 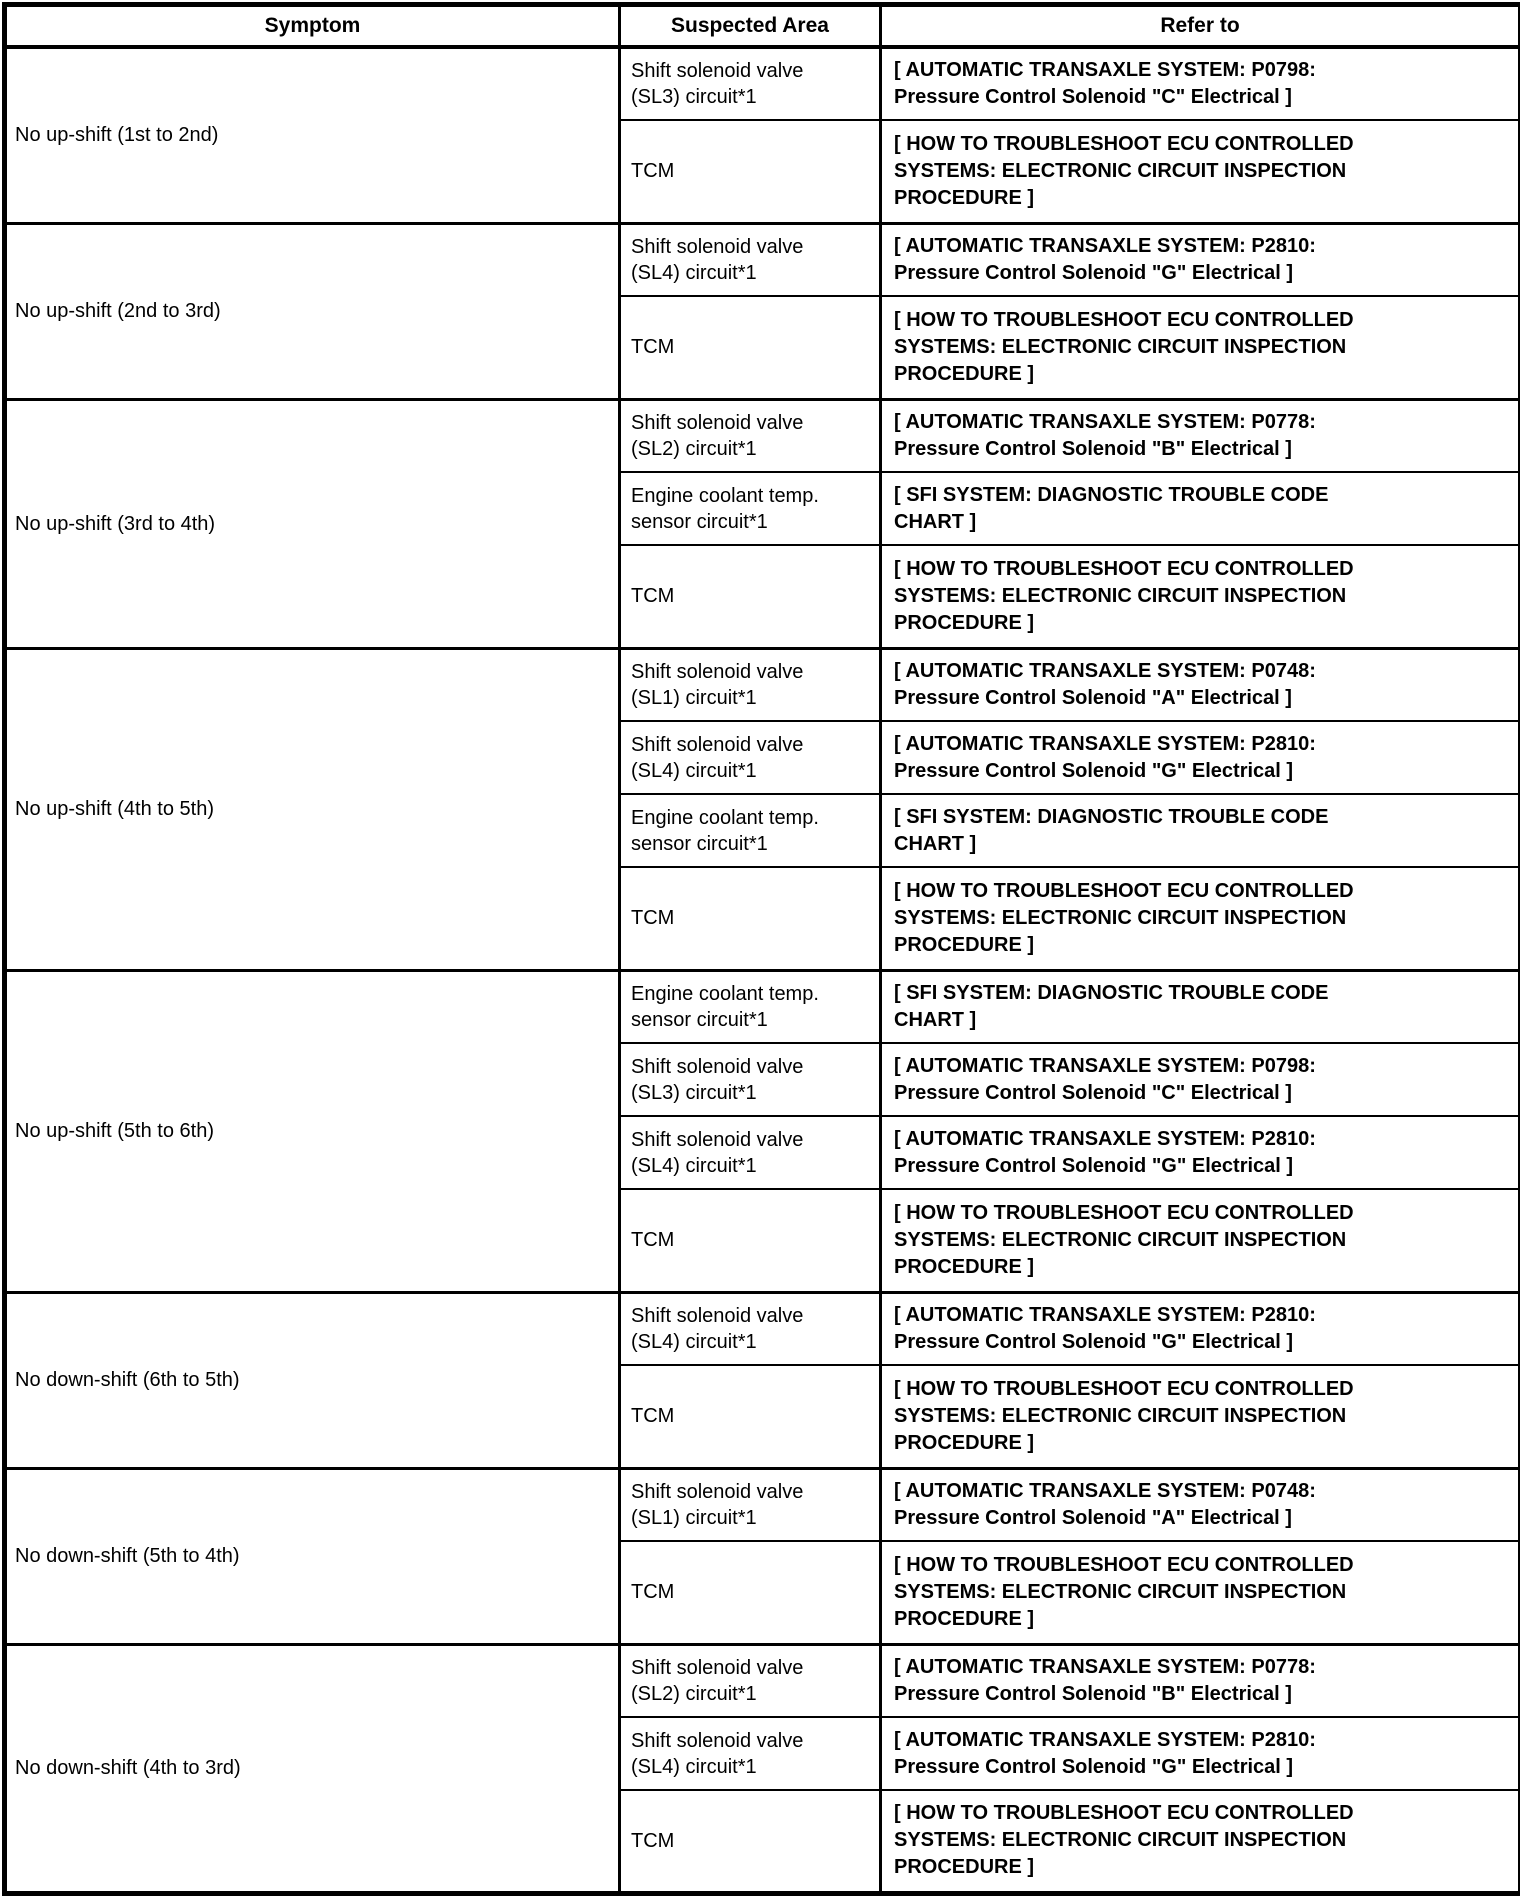 What do you see at coordinates (312, 26) in the screenshot?
I see `column-header-symptom: Symptom` at bounding box center [312, 26].